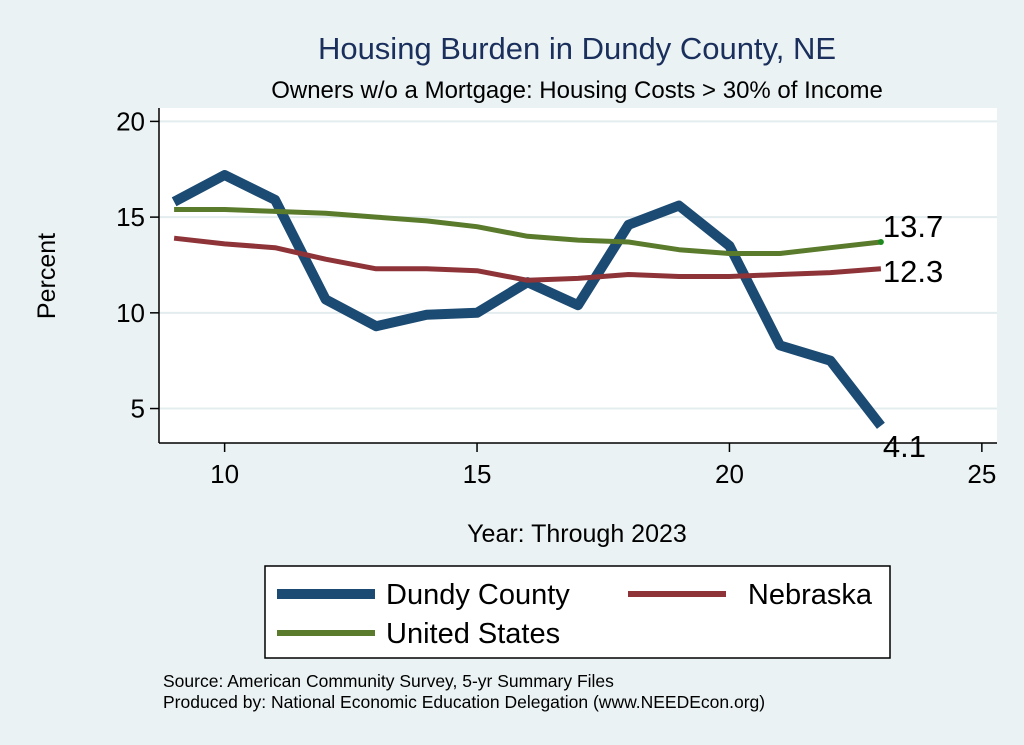 The width and height of the screenshot is (1024, 745). What do you see at coordinates (880, 242) in the screenshot?
I see `end-point-united-states` at bounding box center [880, 242].